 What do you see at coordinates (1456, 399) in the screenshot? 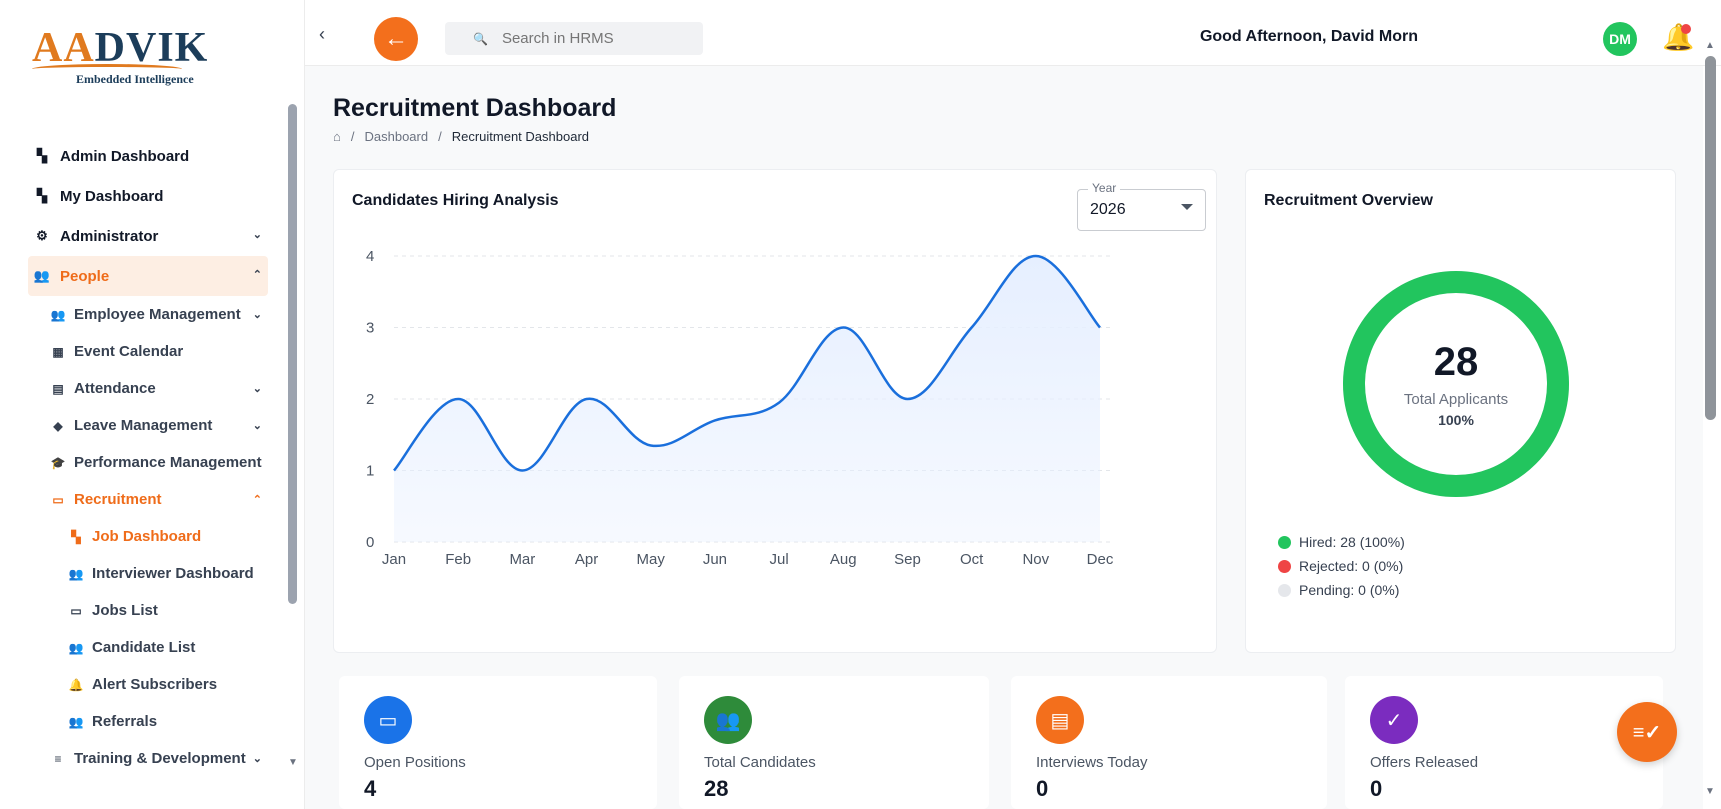
I see `total-applicants-label: Total Applicants` at bounding box center [1456, 399].